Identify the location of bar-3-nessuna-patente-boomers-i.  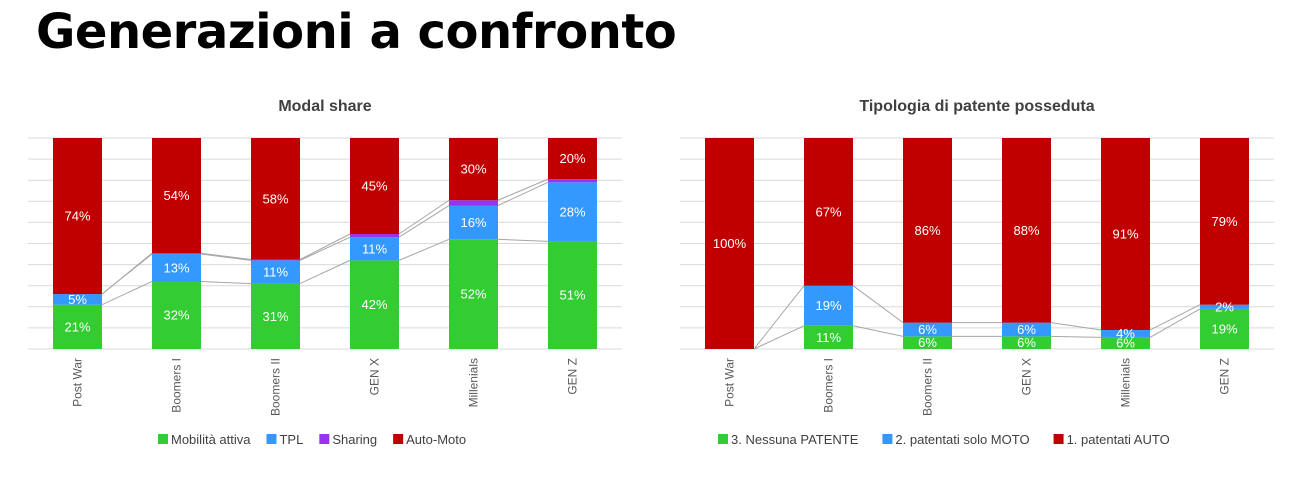
(828, 337).